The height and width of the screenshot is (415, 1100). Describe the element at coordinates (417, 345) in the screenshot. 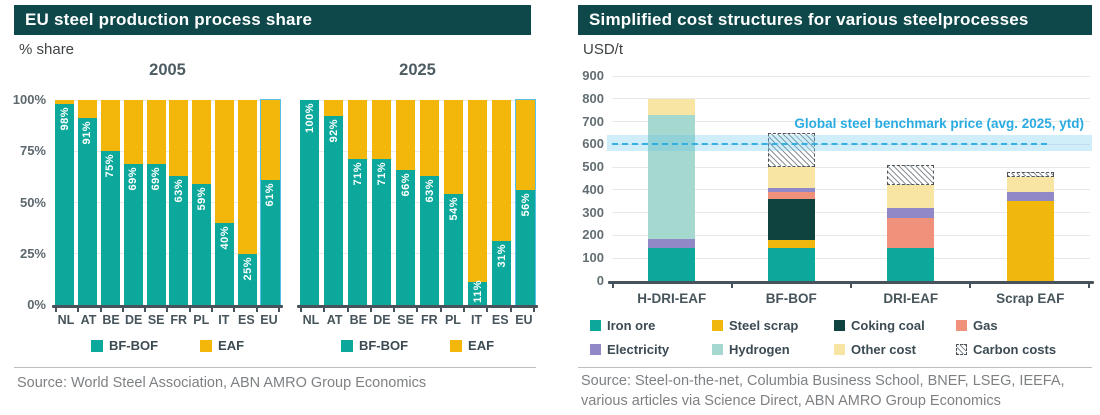

I see `legend-2025: BF-BOF EAF` at that location.